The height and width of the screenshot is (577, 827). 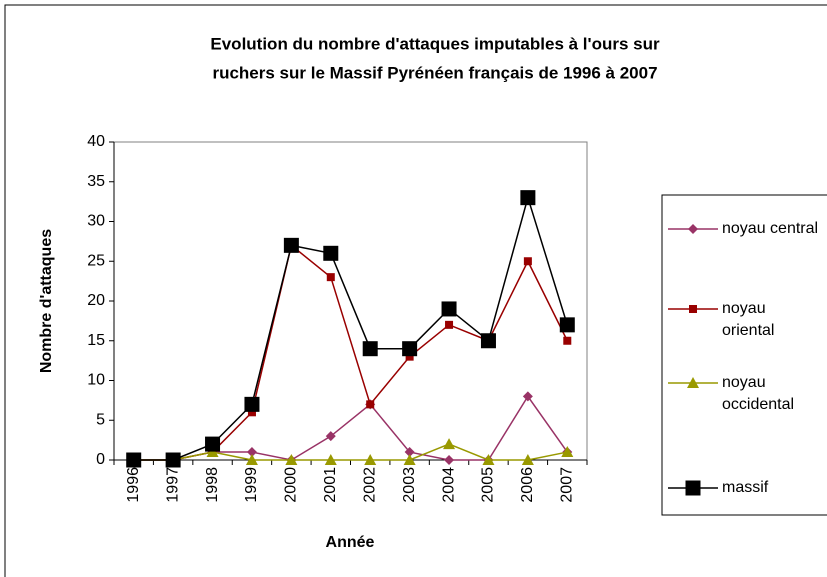 I want to click on y-tick-label: 40, so click(x=96, y=141).